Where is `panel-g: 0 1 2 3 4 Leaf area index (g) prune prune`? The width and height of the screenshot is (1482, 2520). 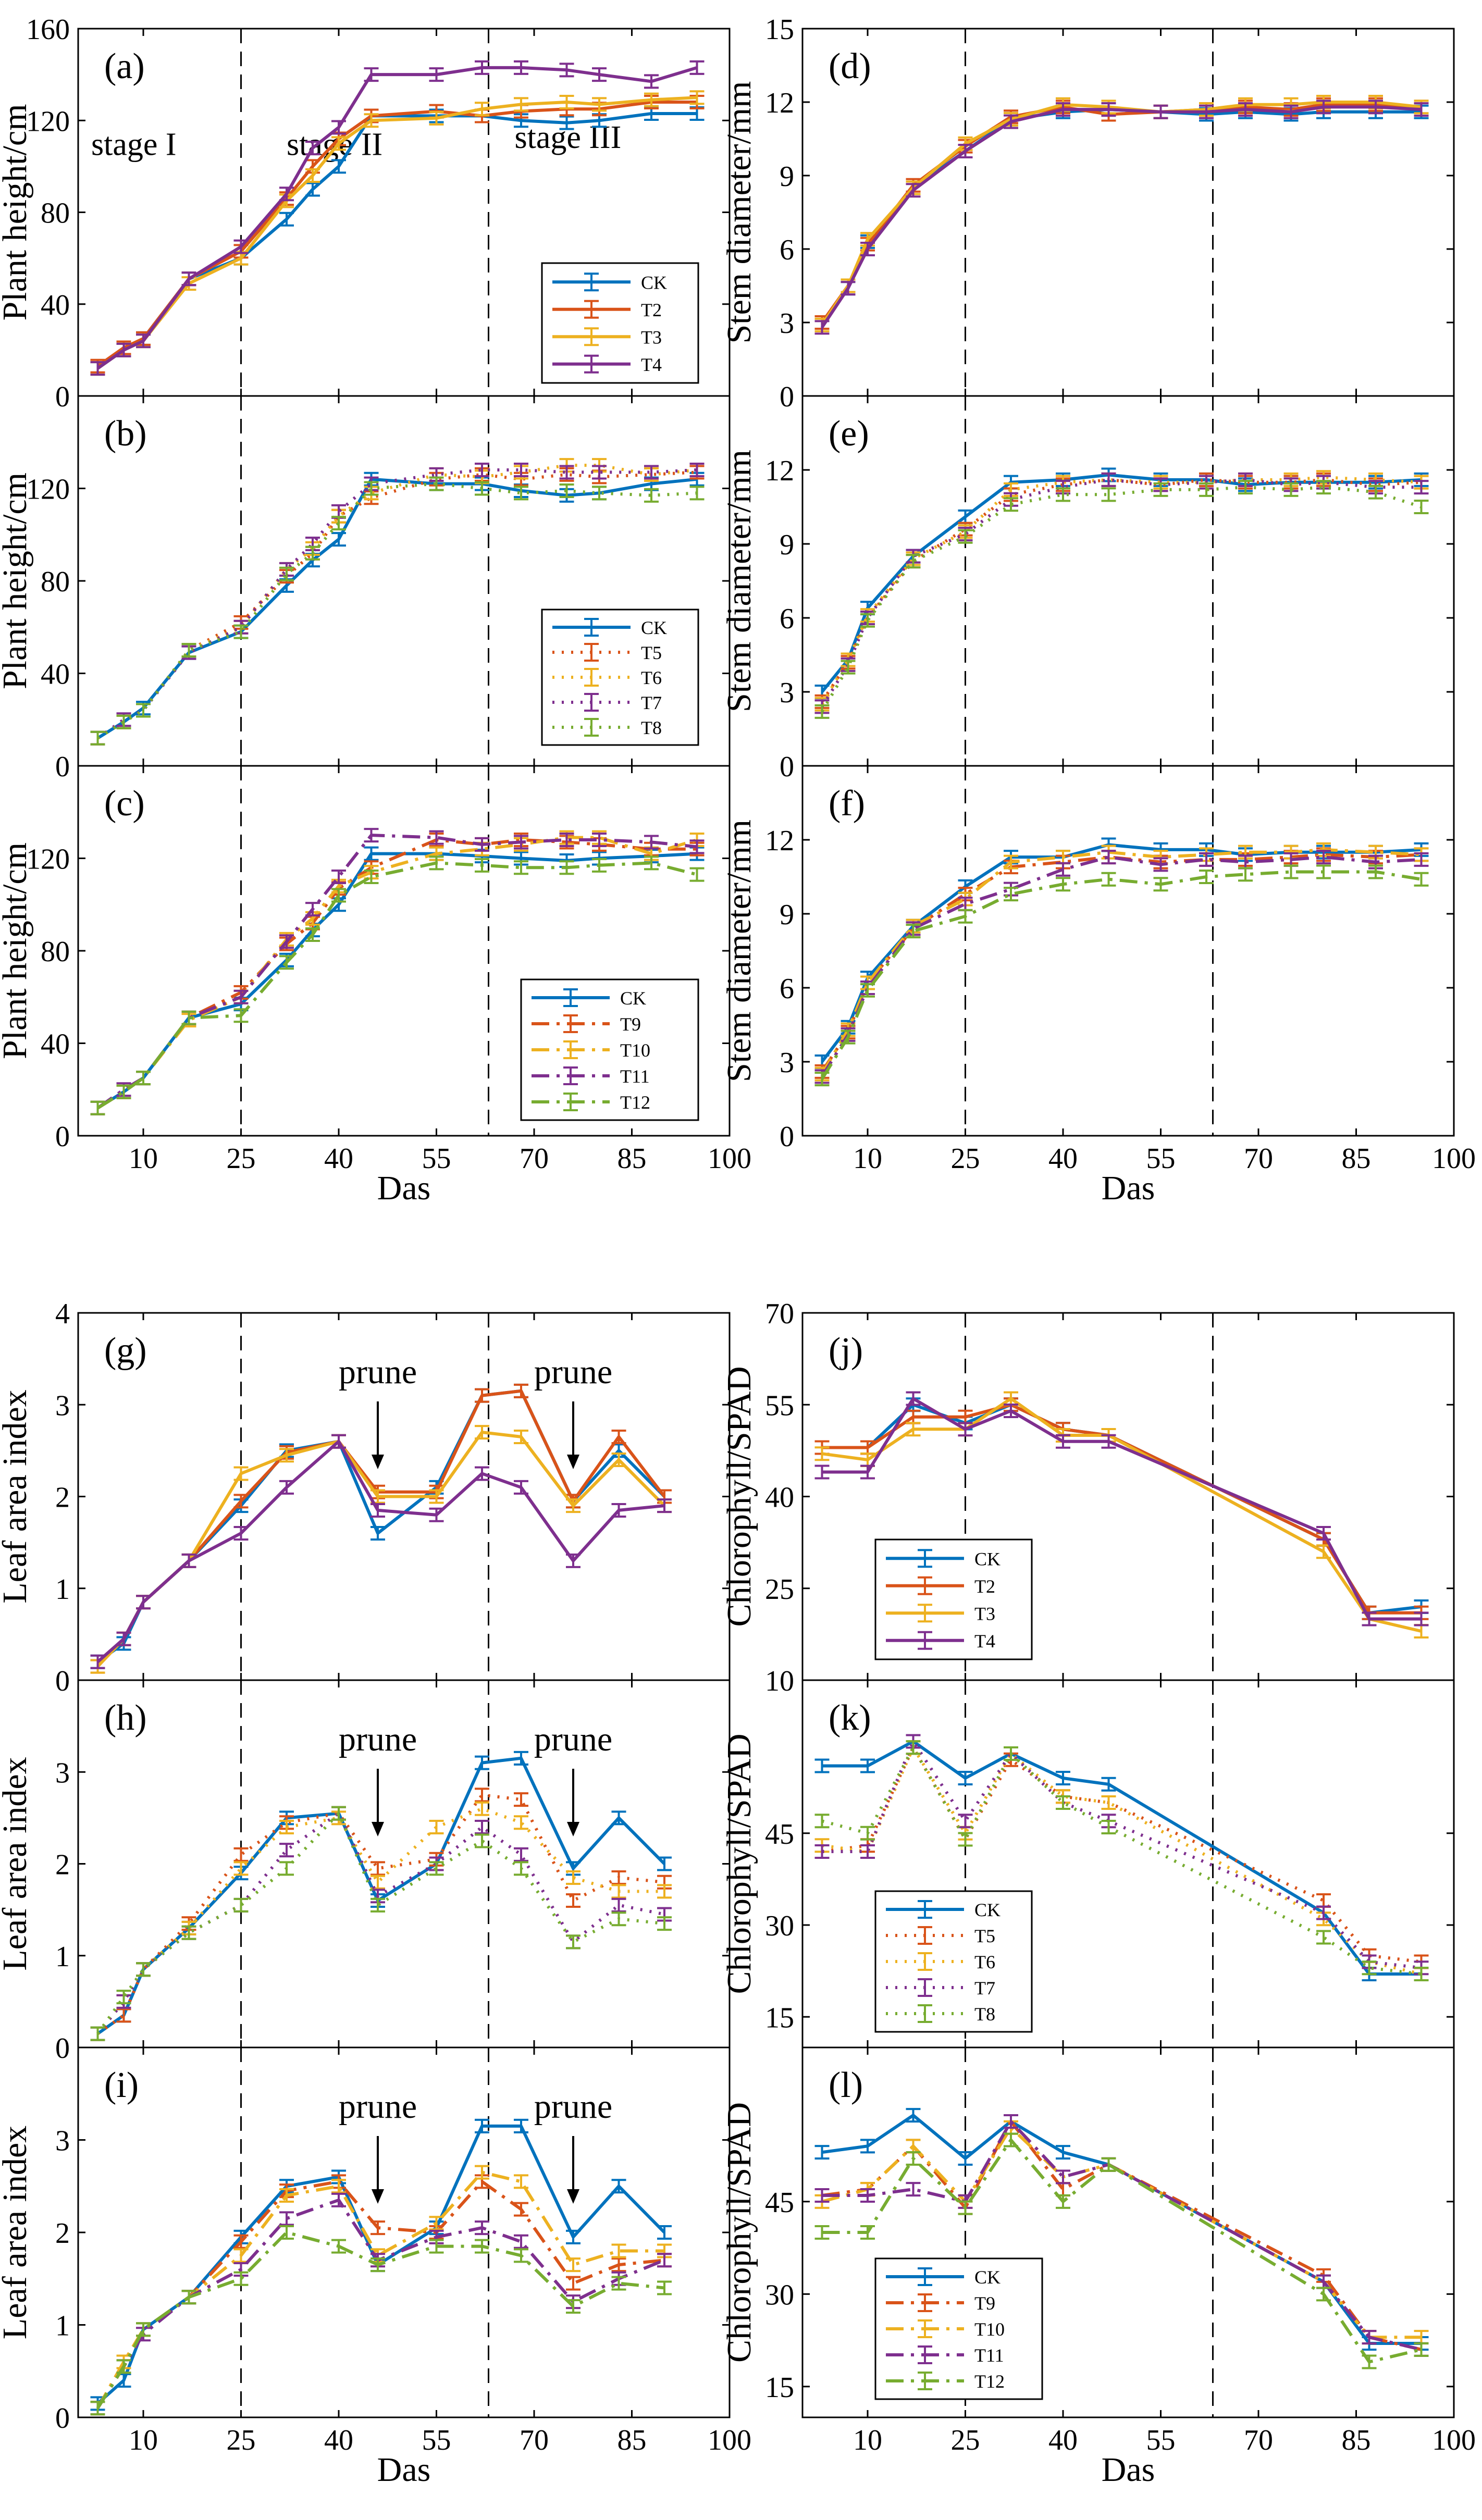 panel-g: 0 1 2 3 4 Leaf area index (g) prune prune is located at coordinates (365, 1497).